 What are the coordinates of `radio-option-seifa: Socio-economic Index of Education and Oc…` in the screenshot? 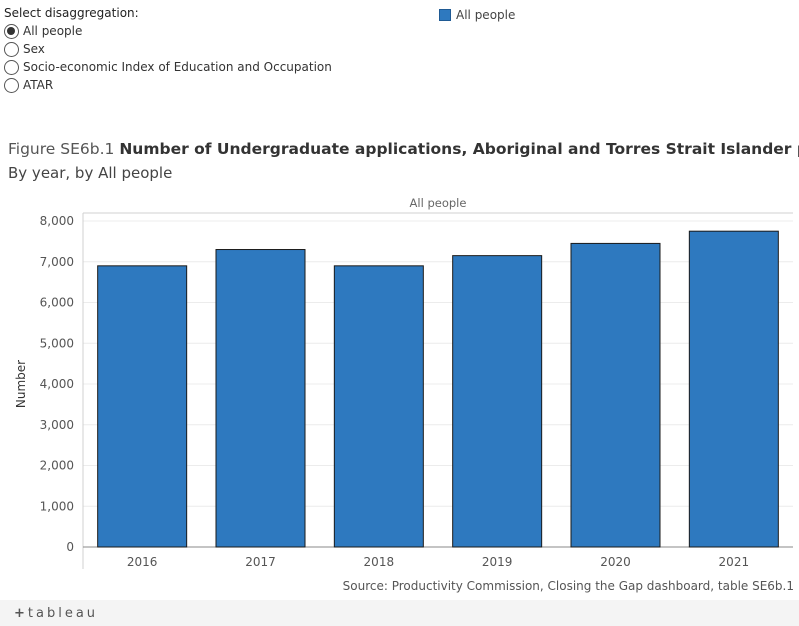 It's located at (168, 67).